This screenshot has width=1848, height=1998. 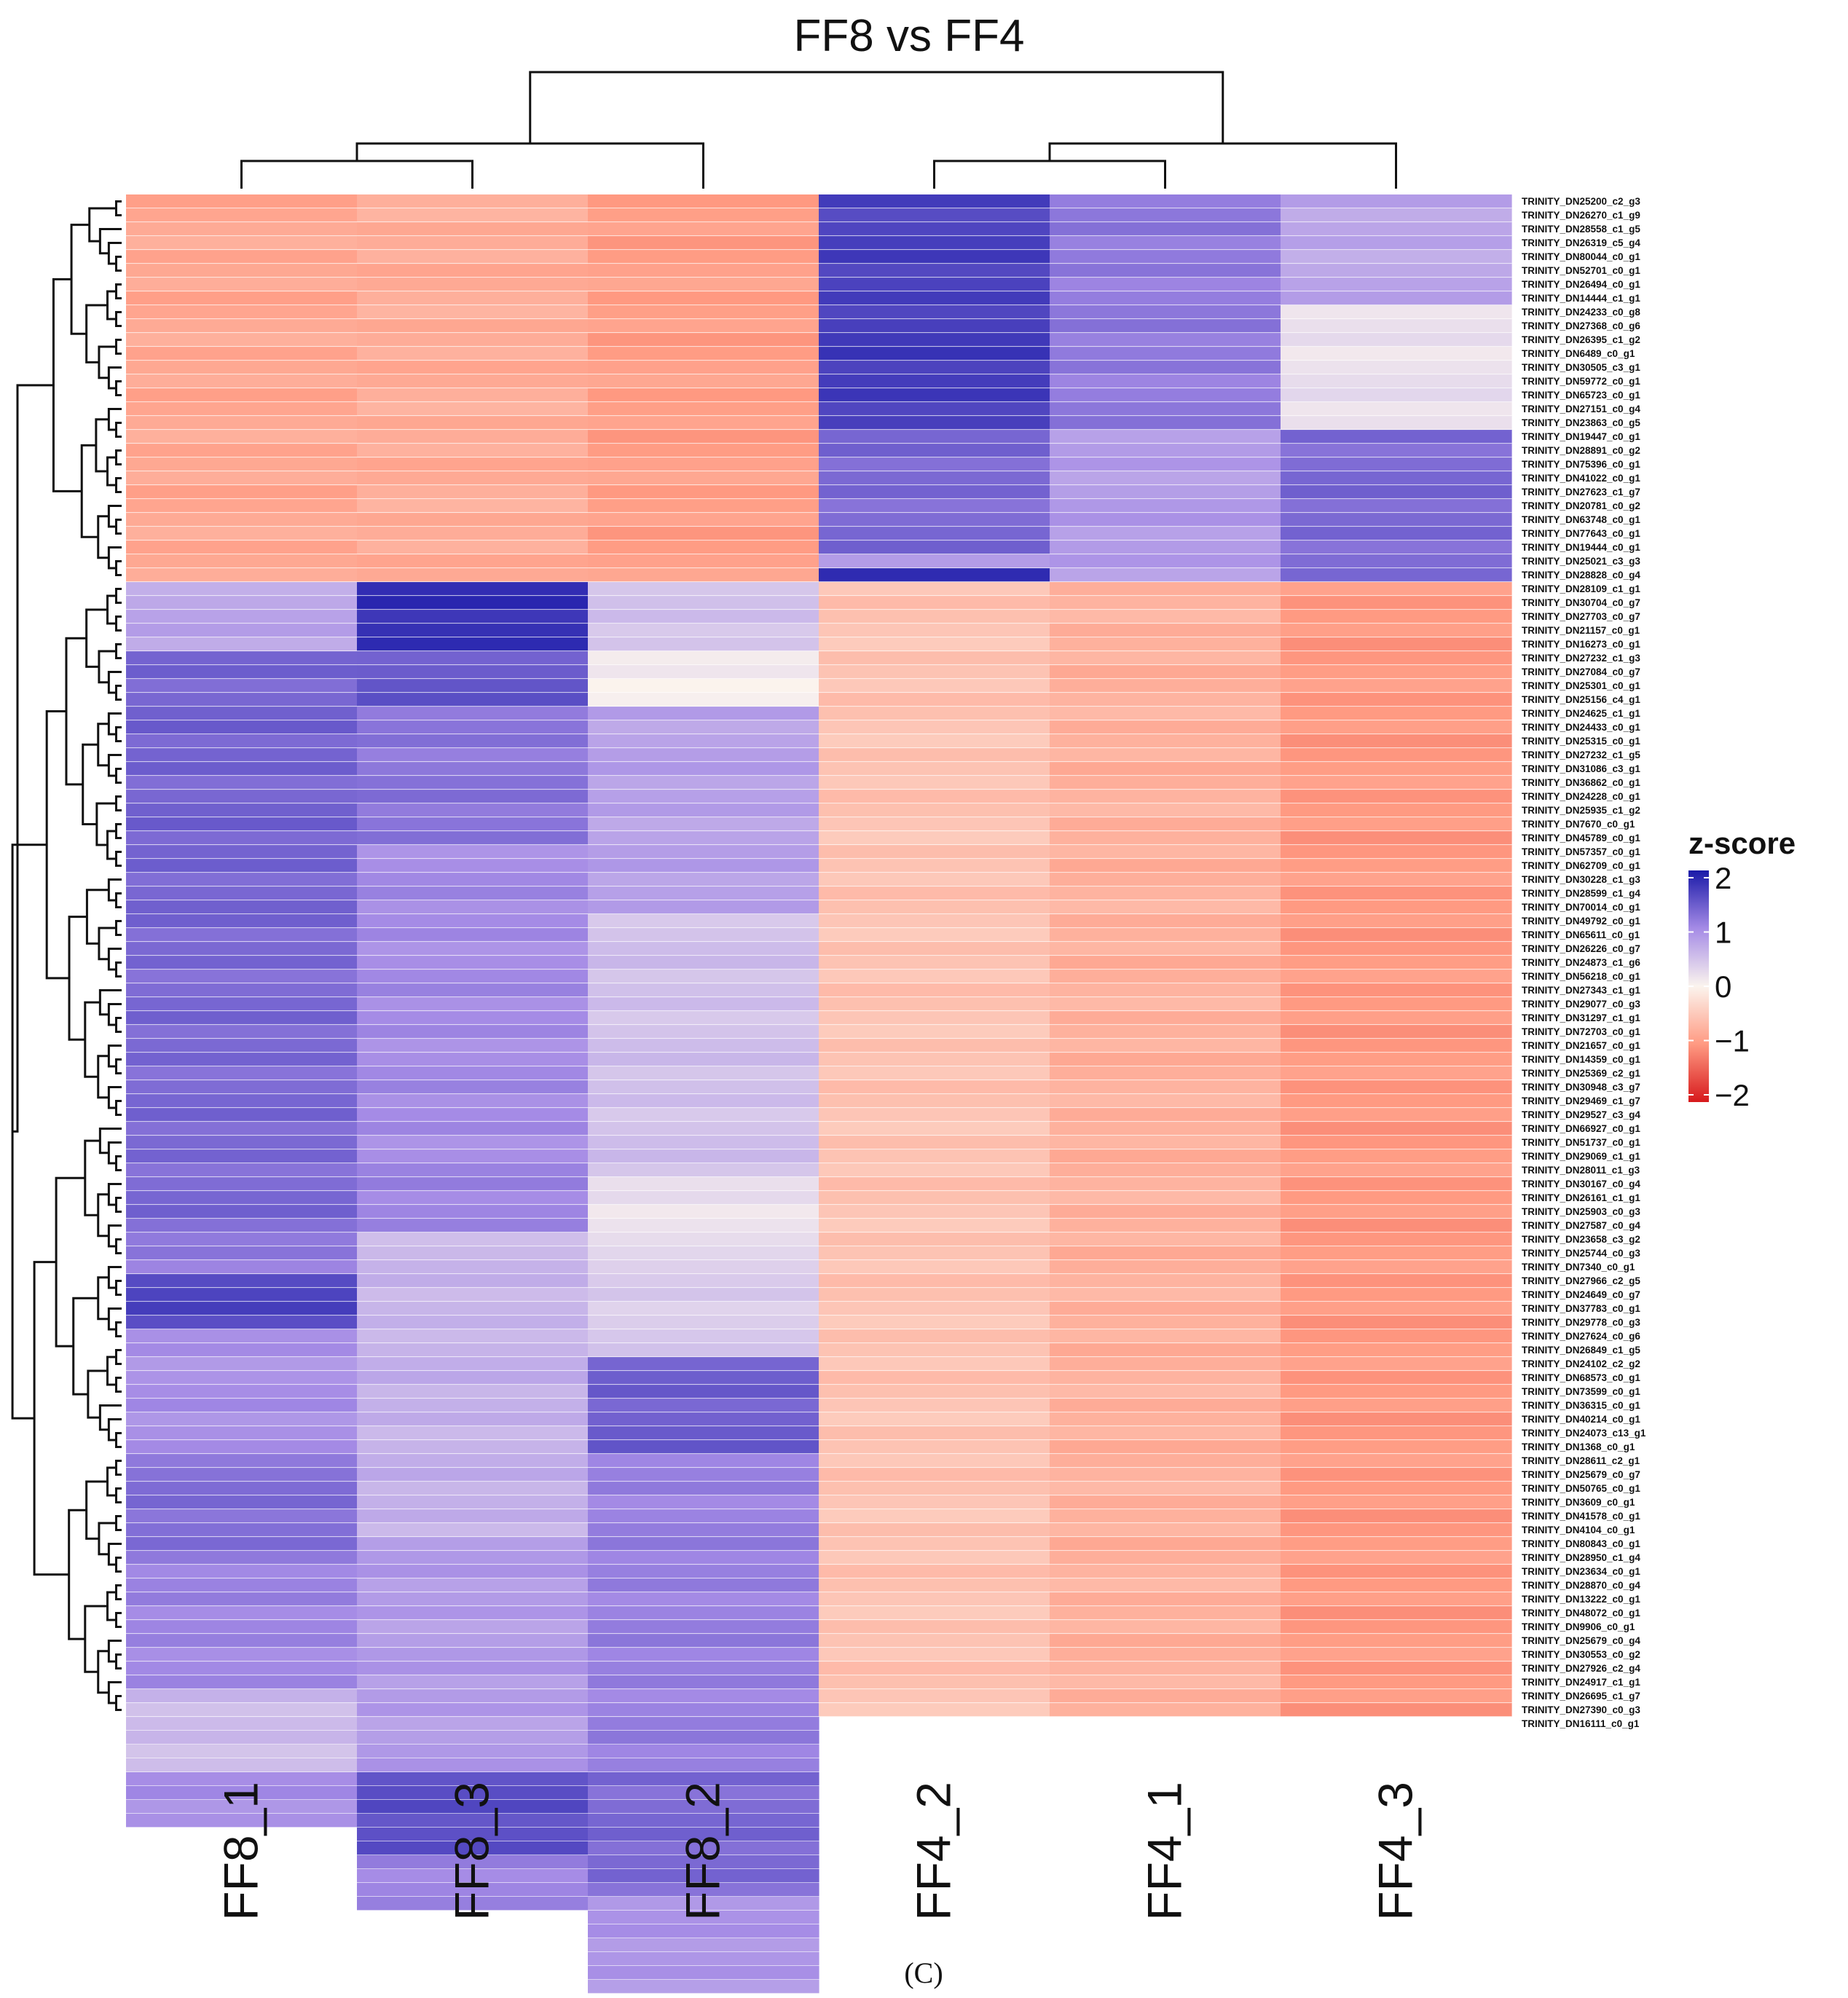 I want to click on column-dendrogram-branch, so click(x=529, y=165).